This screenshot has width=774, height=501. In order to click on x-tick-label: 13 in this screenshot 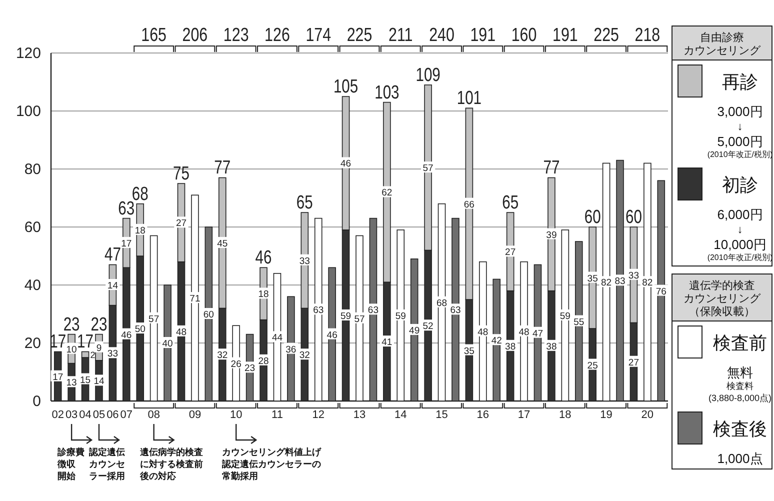, I will do `click(359, 415)`.